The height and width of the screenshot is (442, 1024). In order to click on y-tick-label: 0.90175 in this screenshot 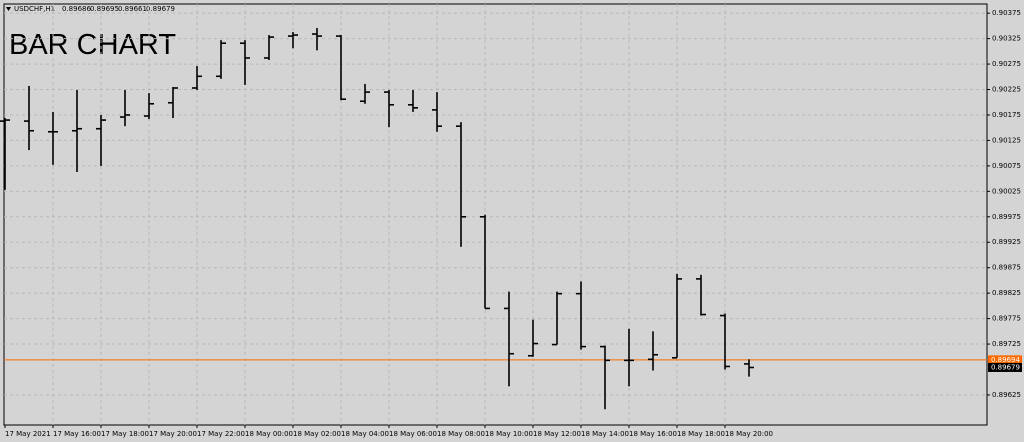, I will do `click(1006, 115)`.